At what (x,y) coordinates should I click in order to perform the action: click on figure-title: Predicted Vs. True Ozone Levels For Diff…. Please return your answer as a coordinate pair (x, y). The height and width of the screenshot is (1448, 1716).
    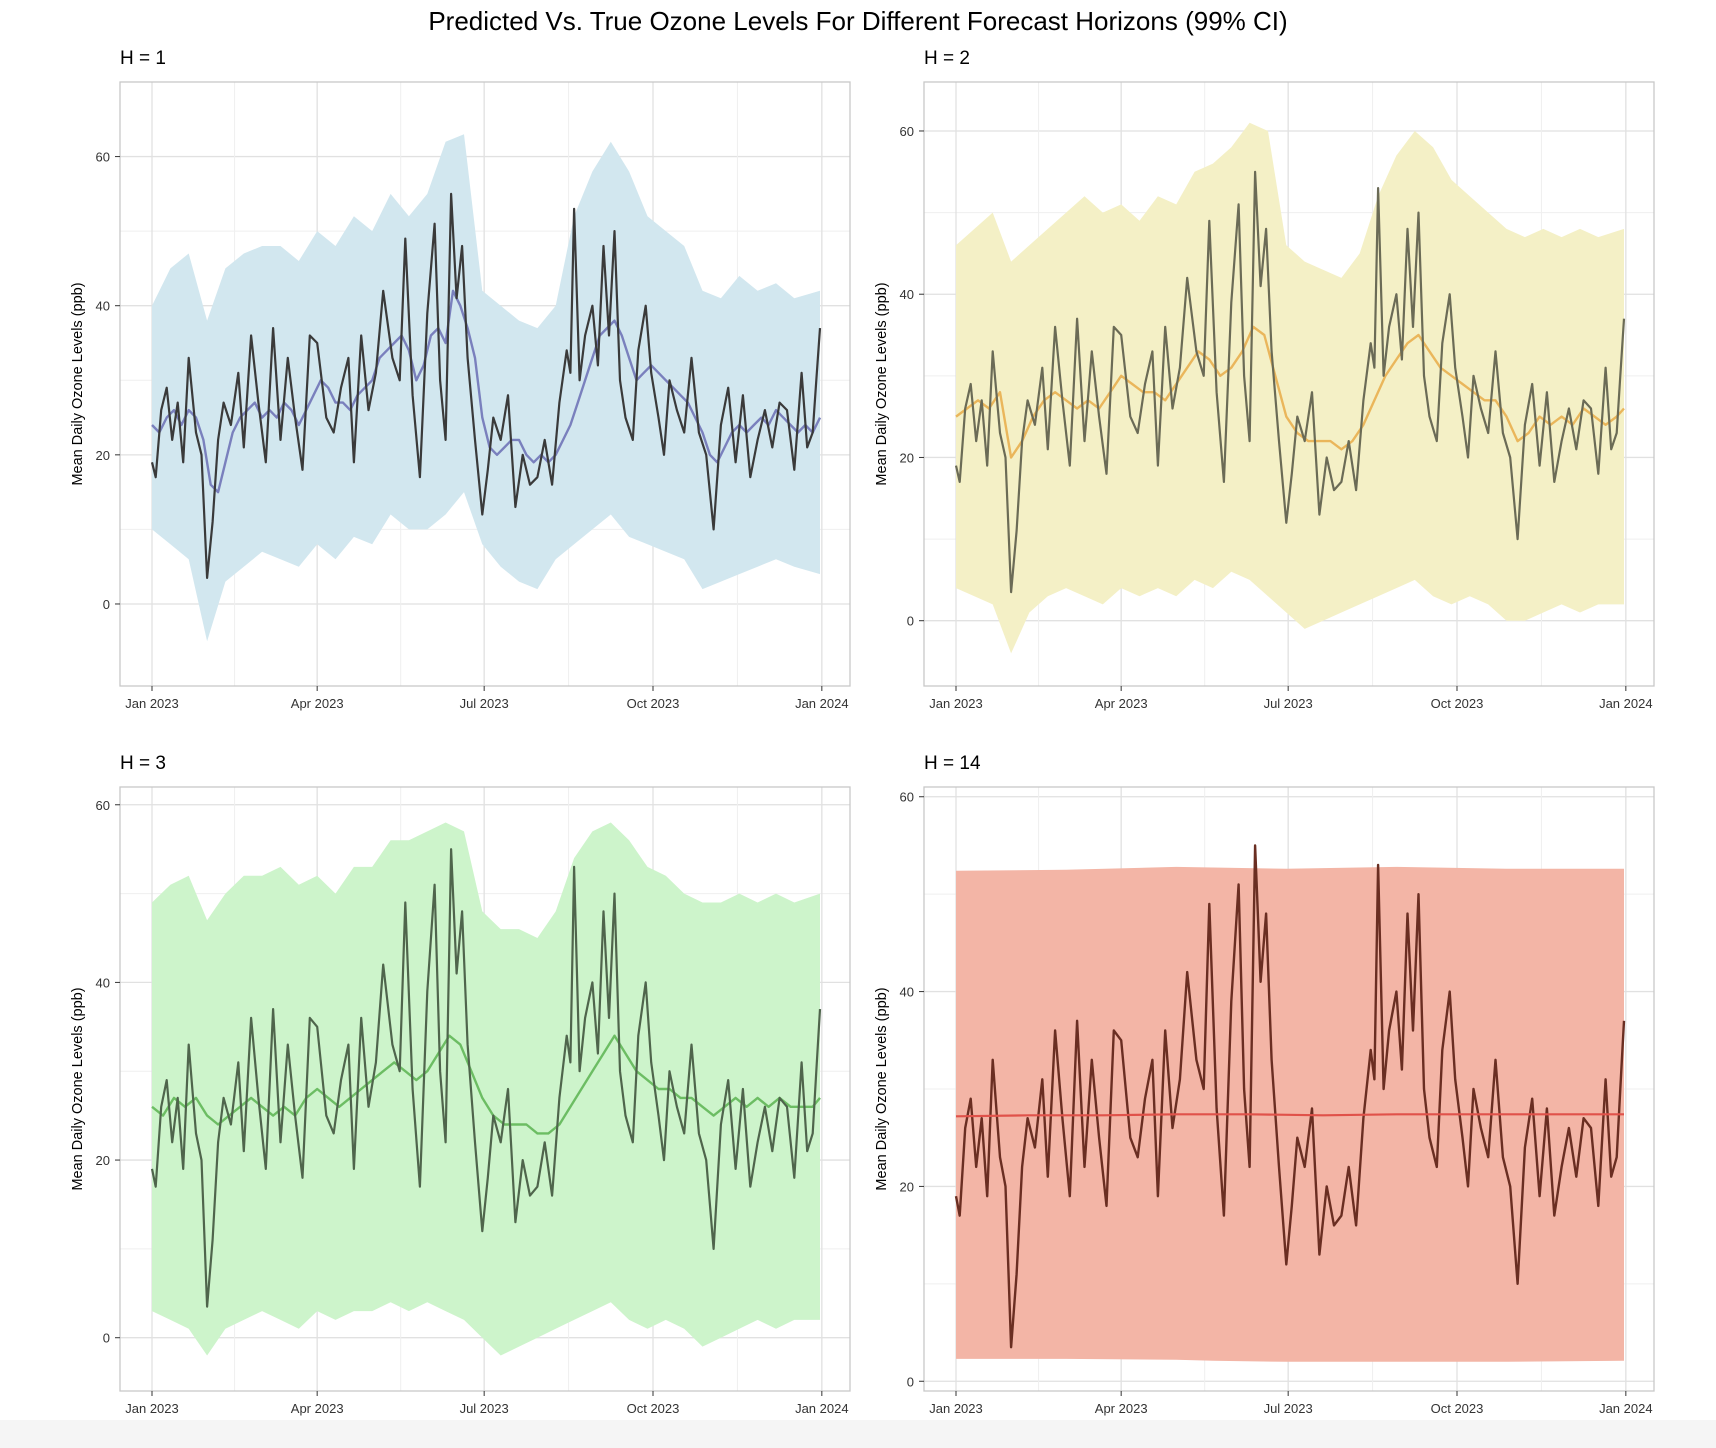
    Looking at the image, I should click on (858, 21).